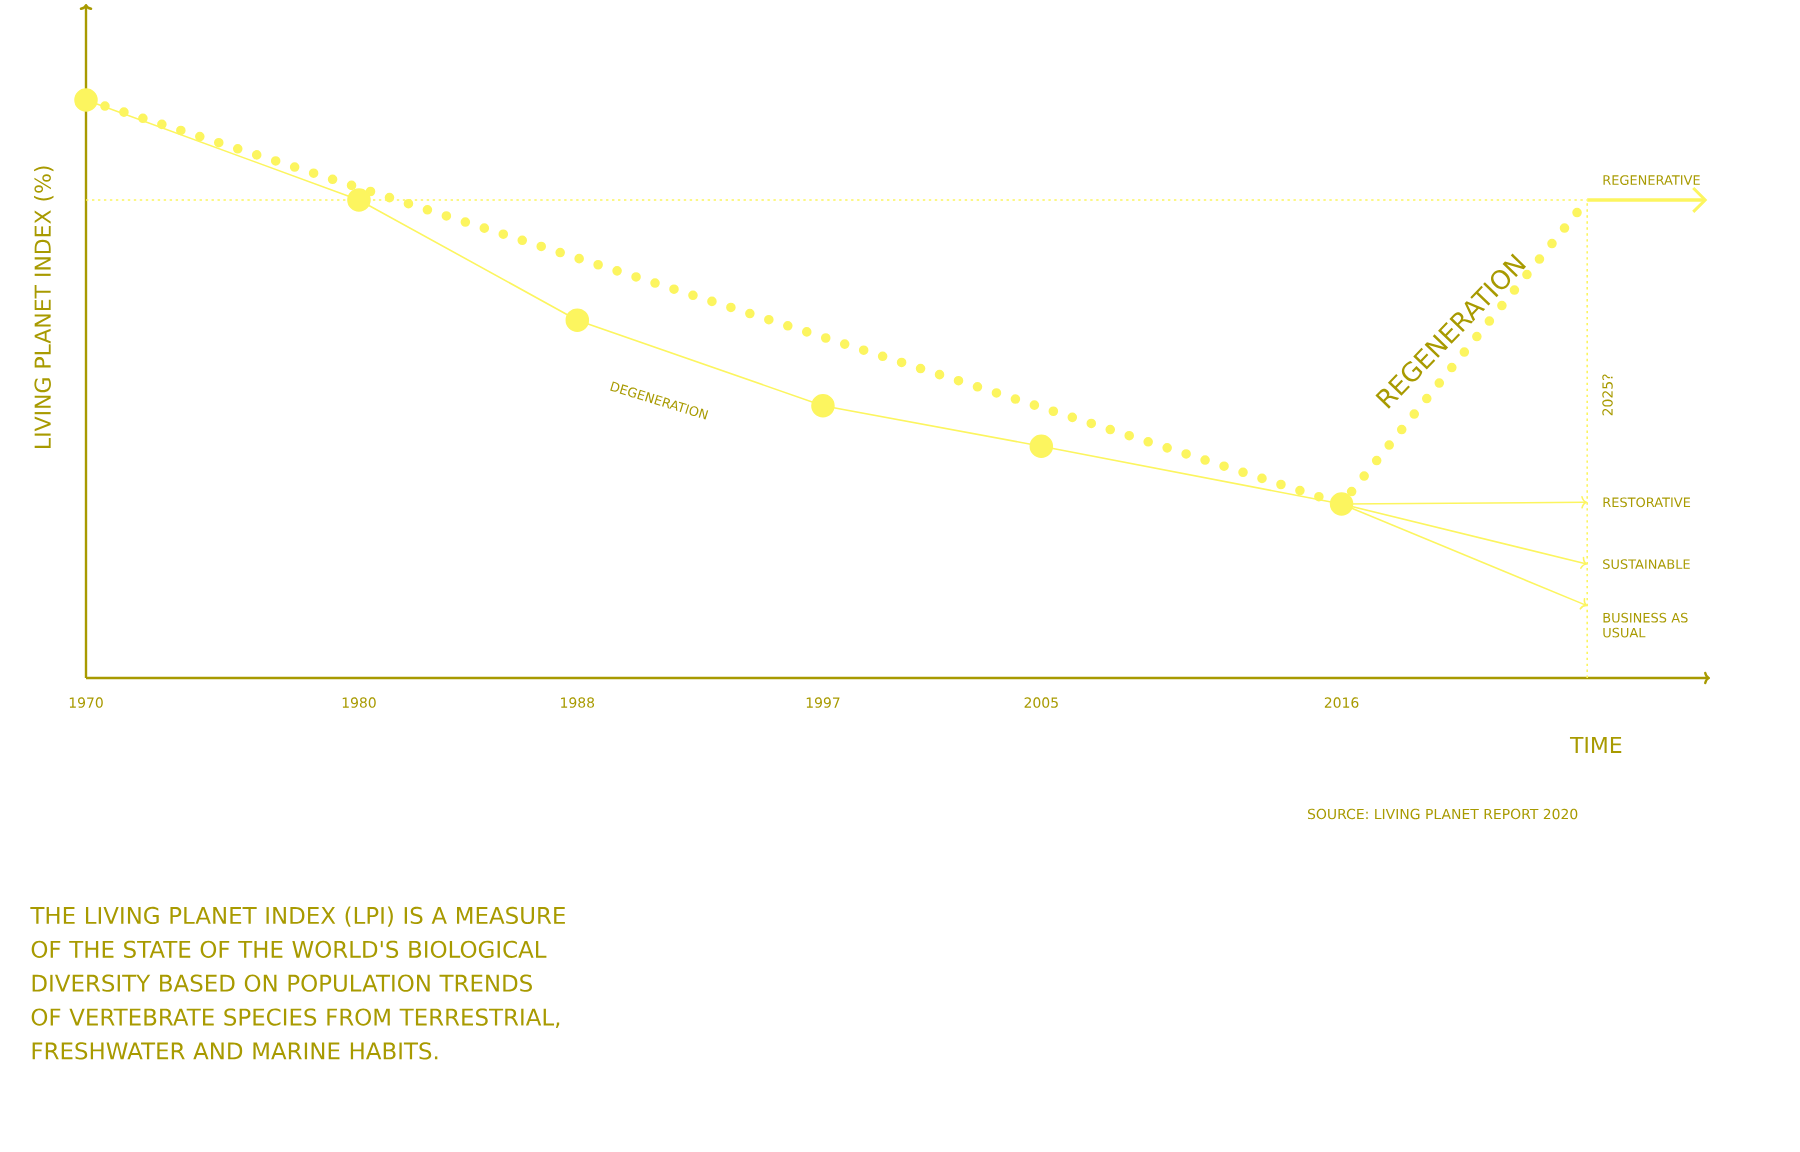  What do you see at coordinates (1595, 744) in the screenshot?
I see `x-axis-title: TIME` at bounding box center [1595, 744].